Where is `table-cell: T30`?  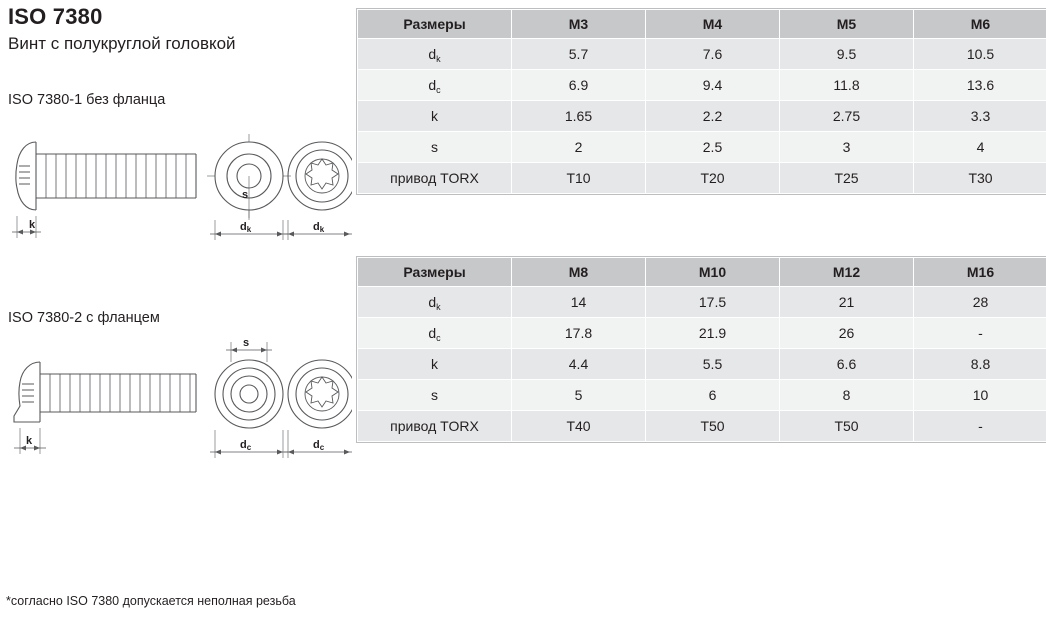
table-cell: T30 is located at coordinates (979, 178).